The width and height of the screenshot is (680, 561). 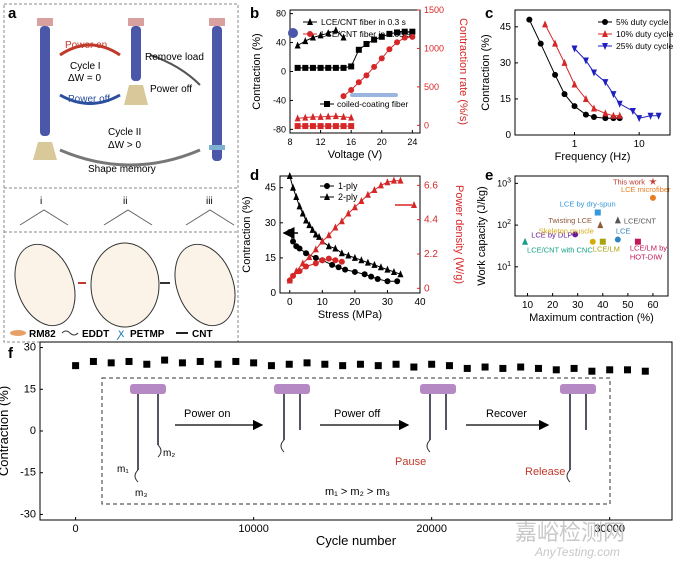 I want to click on y-tick-label: 10³, so click(x=504, y=182).